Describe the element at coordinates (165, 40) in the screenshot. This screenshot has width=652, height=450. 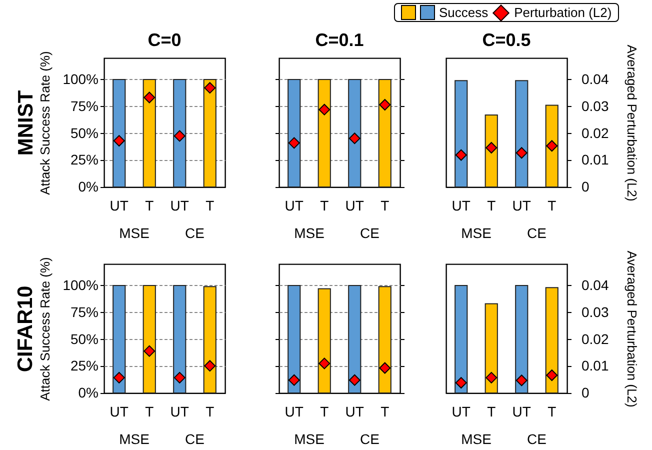
I see `chart-title: C=0` at that location.